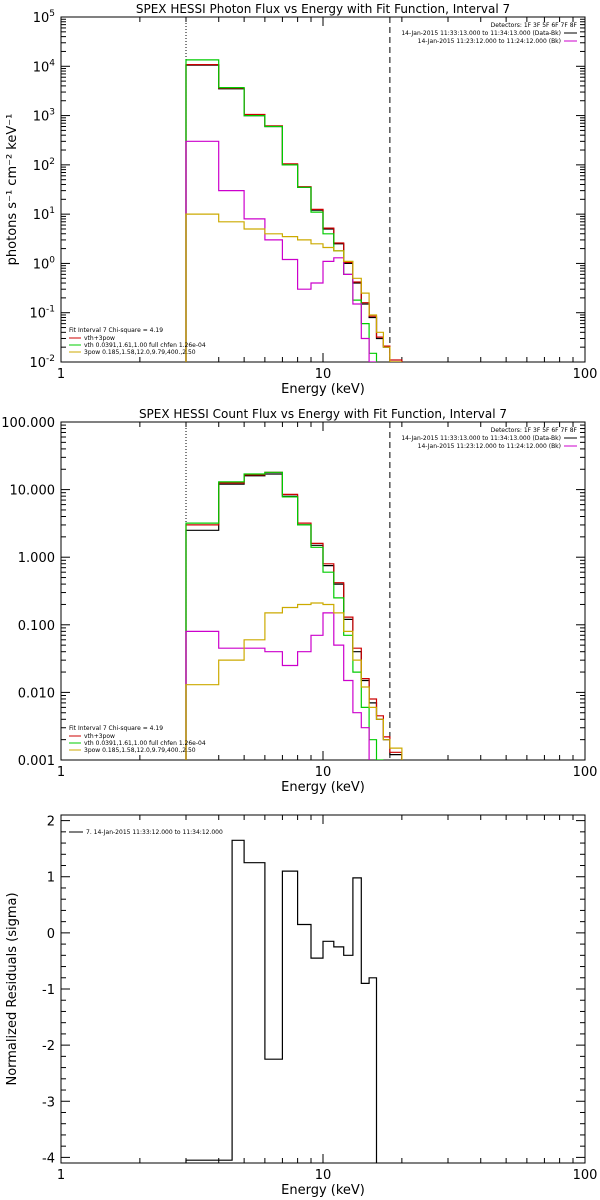 This screenshot has height=1200, width=600. I want to click on y-tick-exponent: 5, so click(52, 14).